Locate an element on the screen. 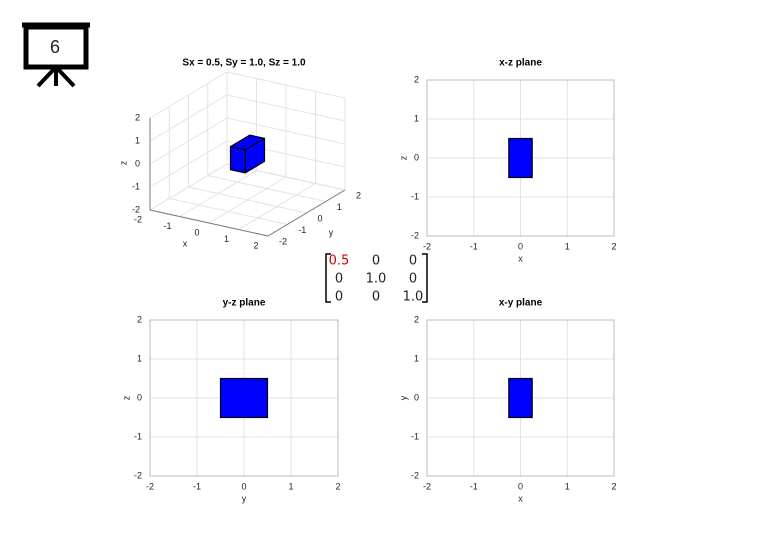  slide-icon: 6 is located at coordinates (56, 55).